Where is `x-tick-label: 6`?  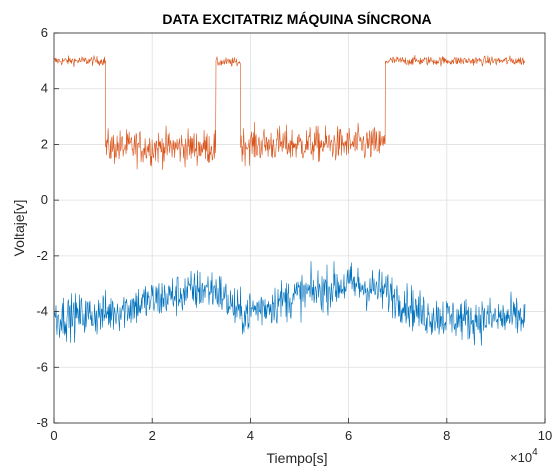 x-tick-label: 6 is located at coordinates (348, 435).